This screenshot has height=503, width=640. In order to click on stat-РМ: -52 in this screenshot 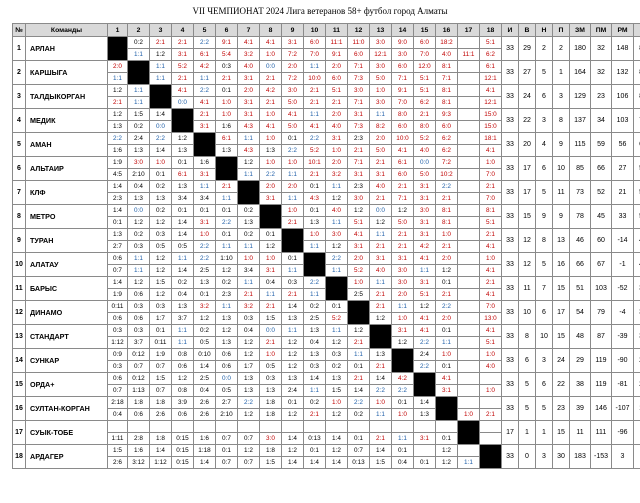, I will do `click(622, 288)`.